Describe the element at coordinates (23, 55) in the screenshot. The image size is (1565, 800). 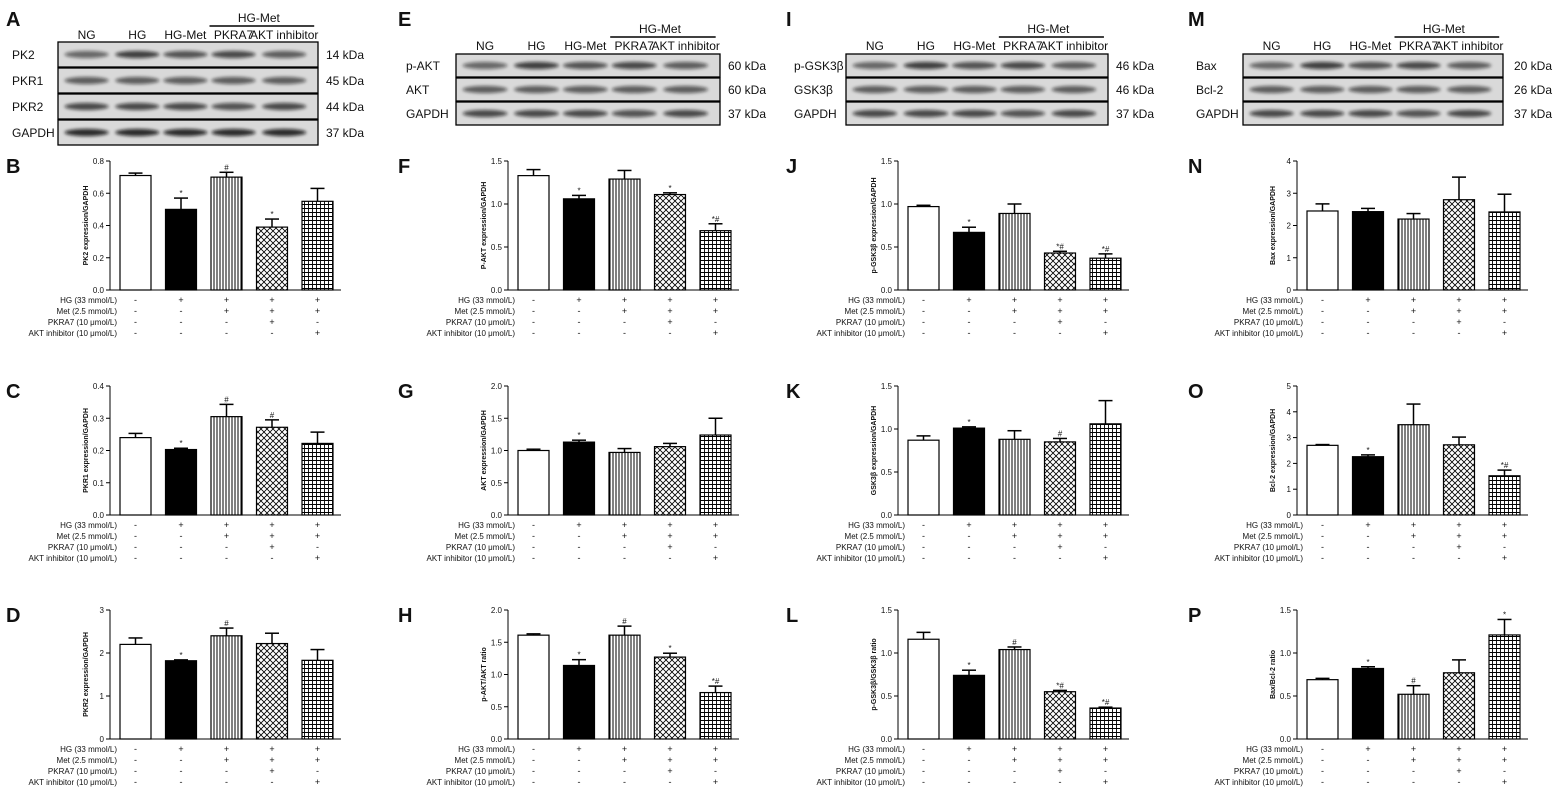
I see `blot-row-label: PK2` at that location.